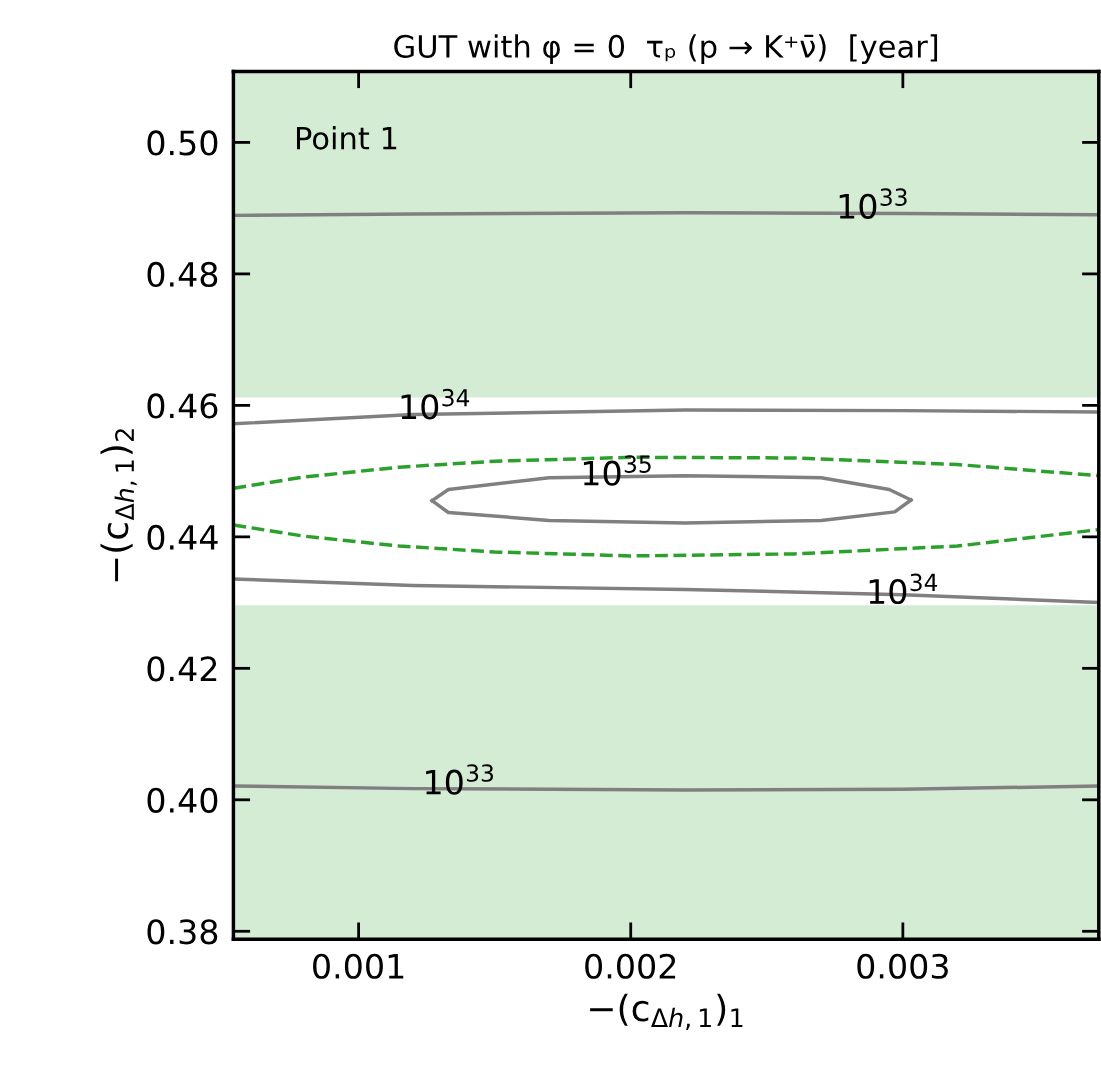 This screenshot has height=1082, width=1101. What do you see at coordinates (182, 800) in the screenshot?
I see `y-tick-label: 0.40` at bounding box center [182, 800].